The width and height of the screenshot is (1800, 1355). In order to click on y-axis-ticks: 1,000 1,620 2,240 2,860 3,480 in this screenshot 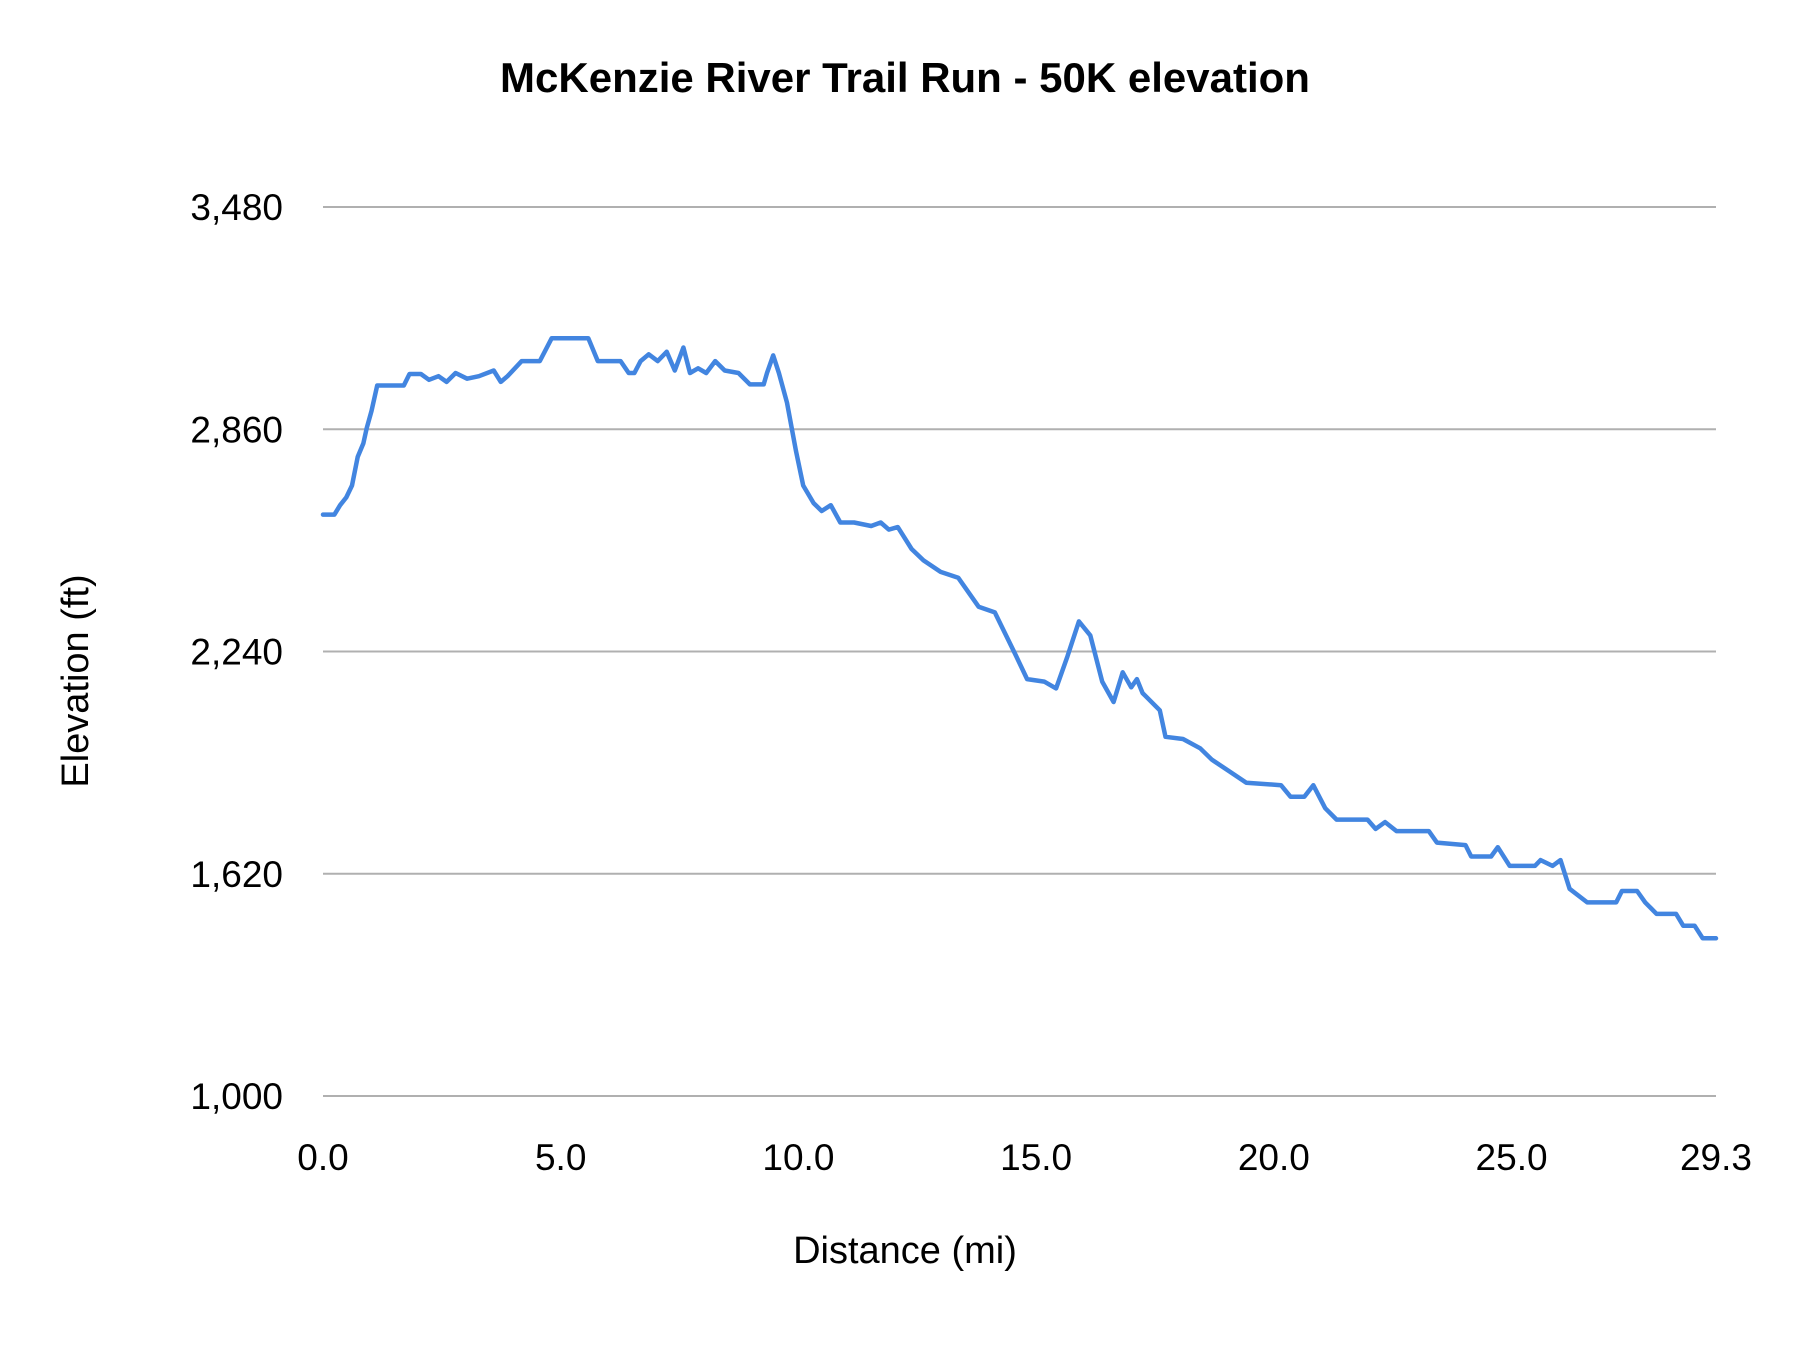, I will do `click(236, 652)`.